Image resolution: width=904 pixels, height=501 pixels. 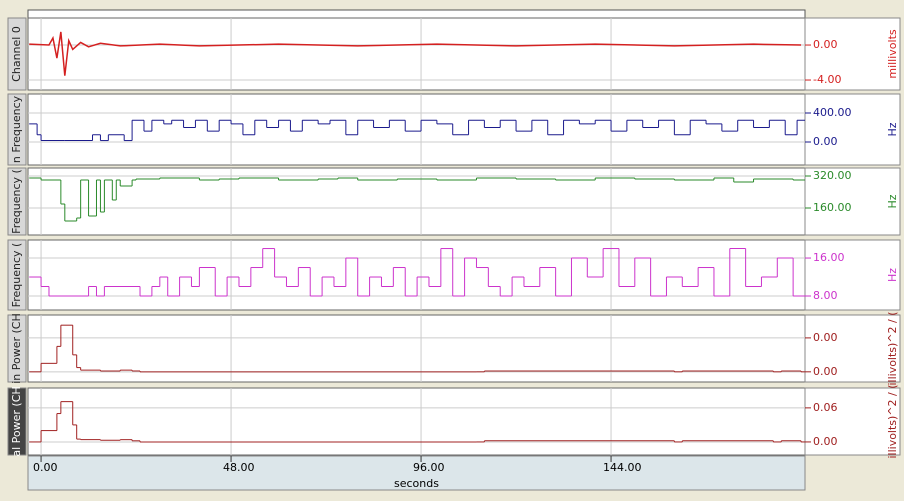 I want to click on x-tick-label: 0.00, so click(x=45, y=467).